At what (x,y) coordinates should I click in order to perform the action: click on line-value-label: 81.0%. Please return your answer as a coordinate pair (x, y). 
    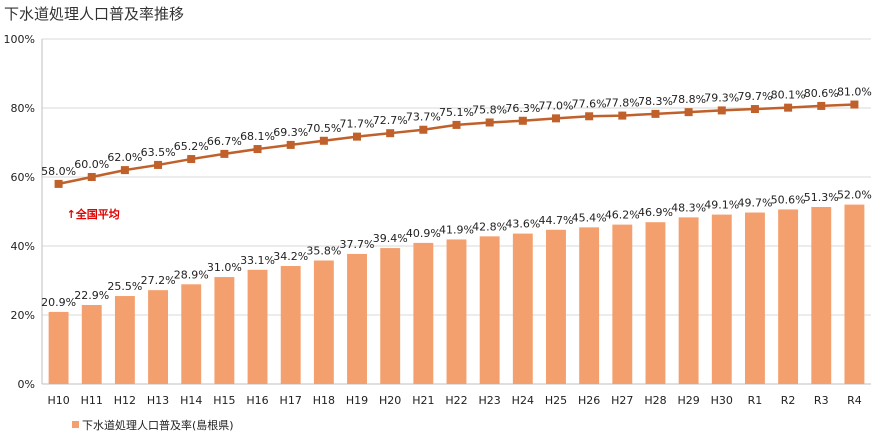
    Looking at the image, I should click on (854, 92).